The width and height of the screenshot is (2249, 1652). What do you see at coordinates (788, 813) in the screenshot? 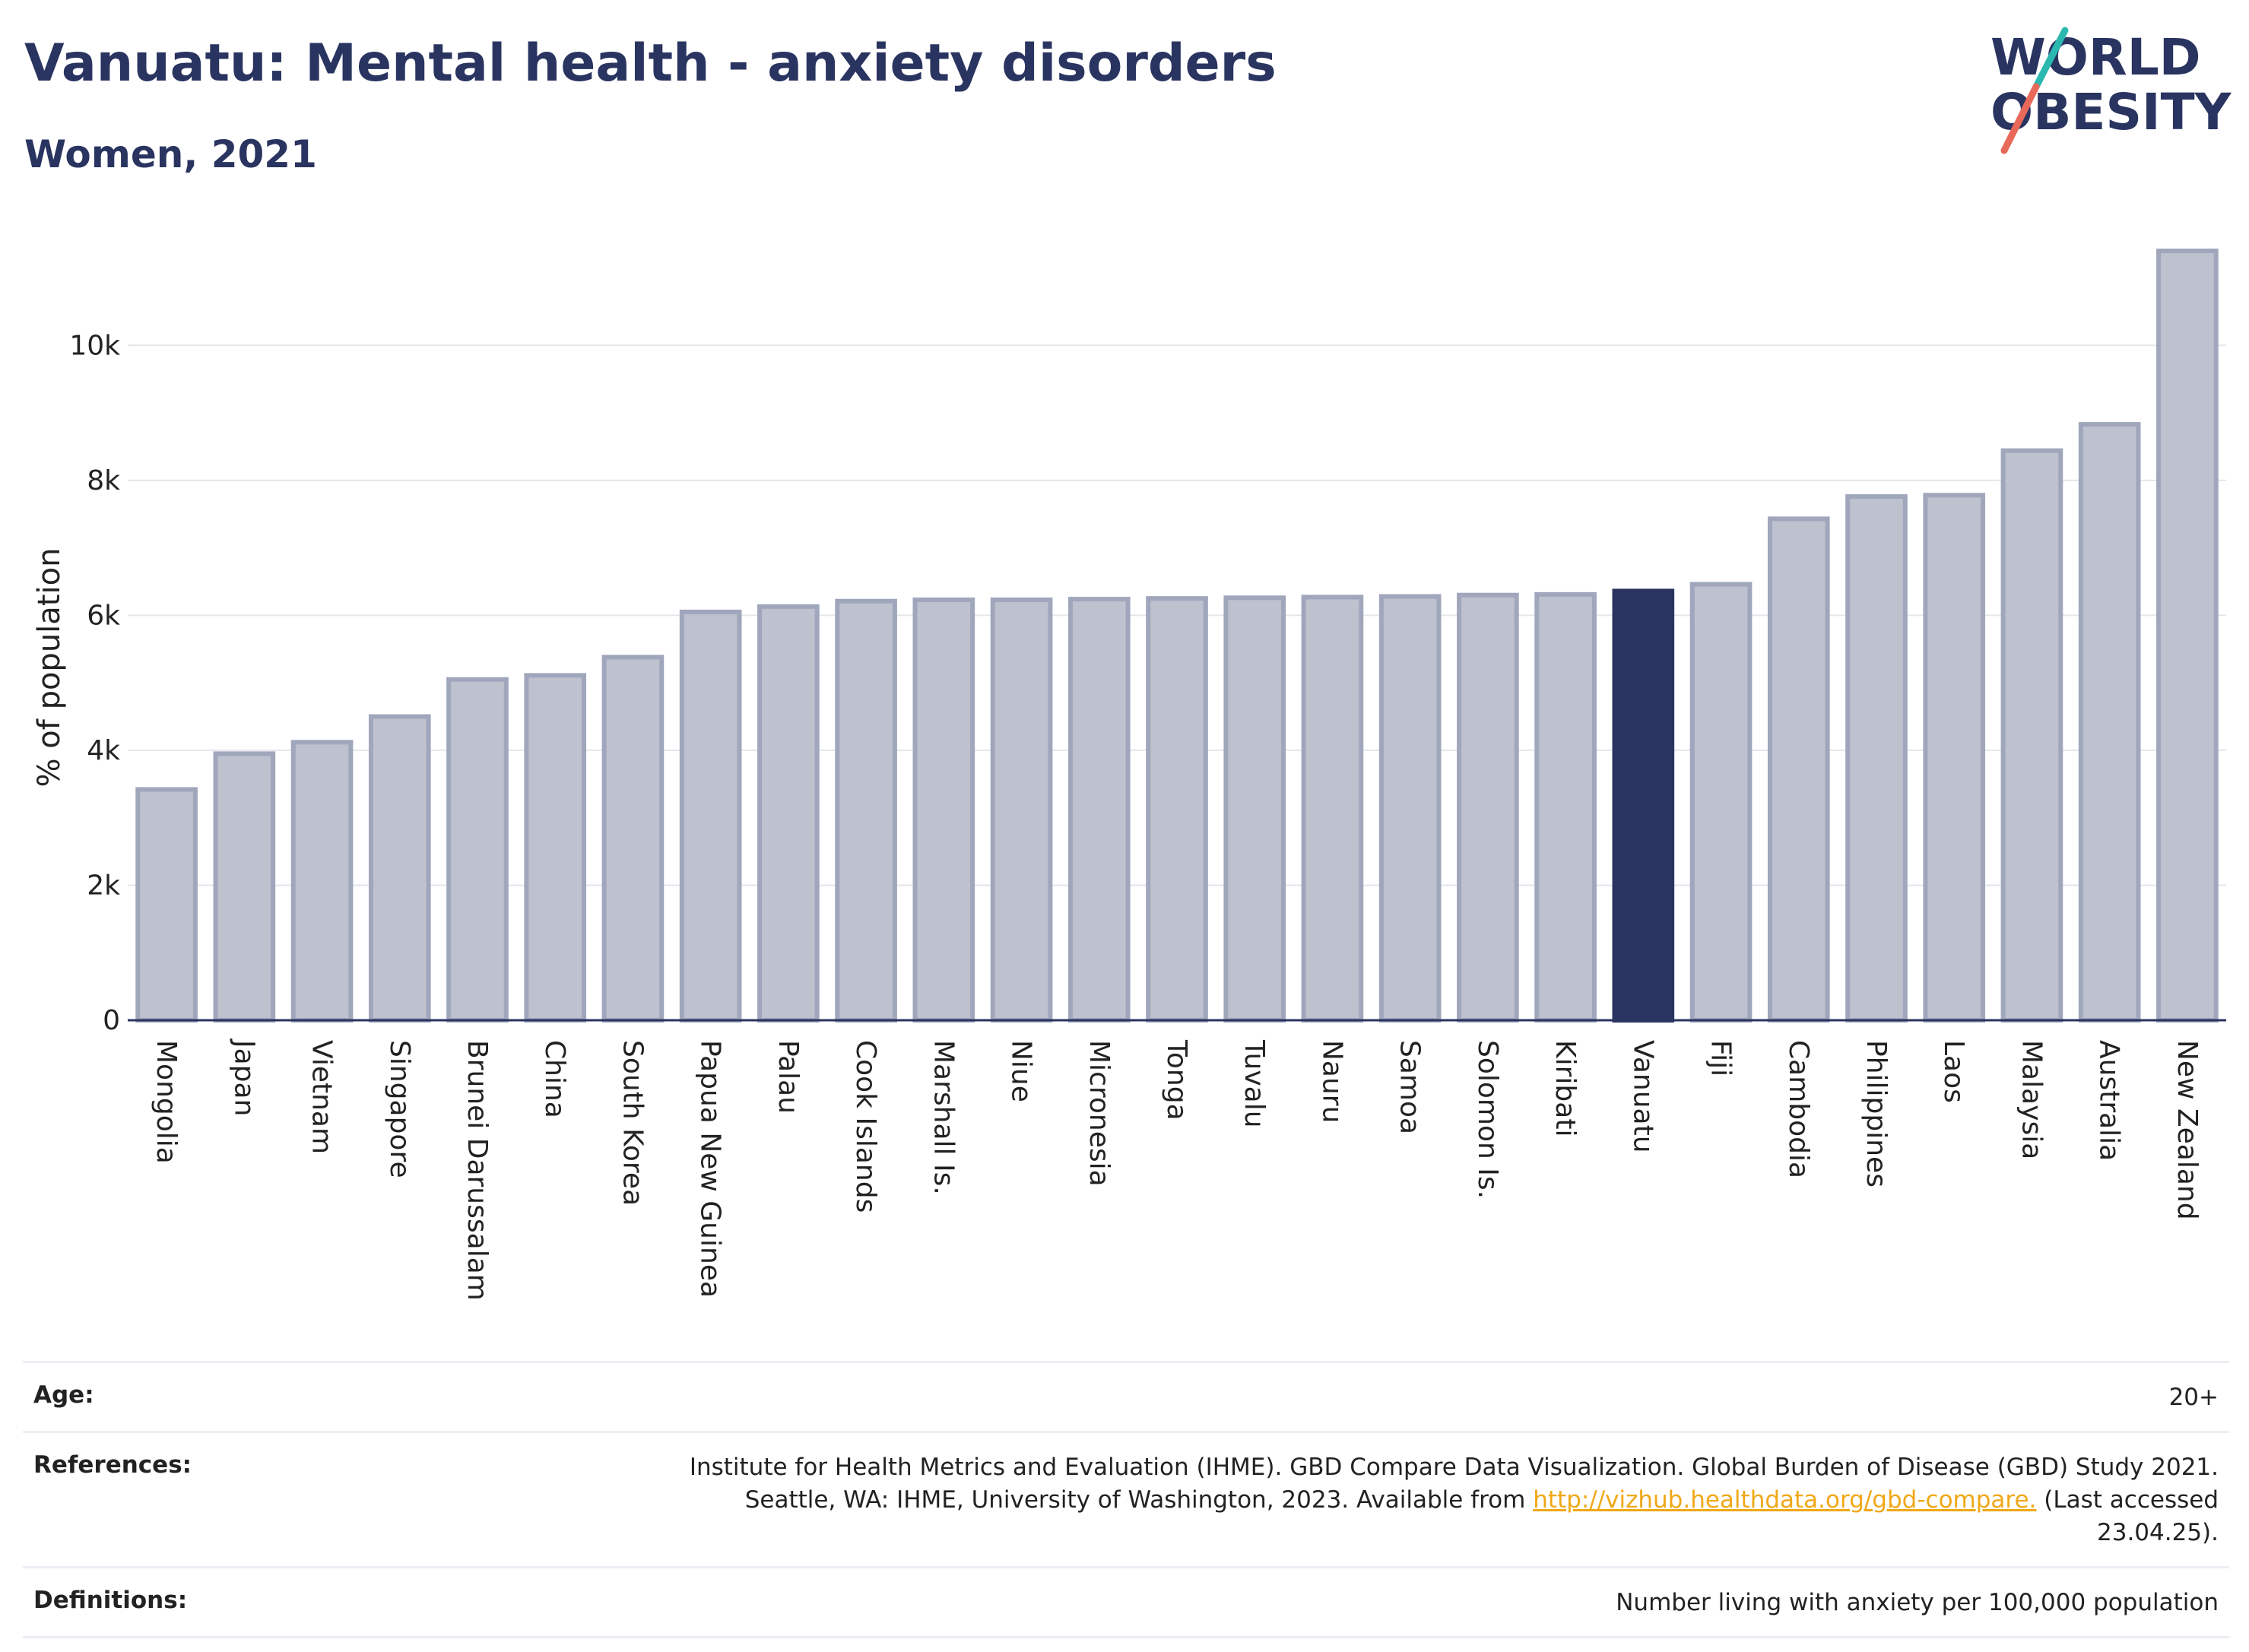
I see `bar-palau` at bounding box center [788, 813].